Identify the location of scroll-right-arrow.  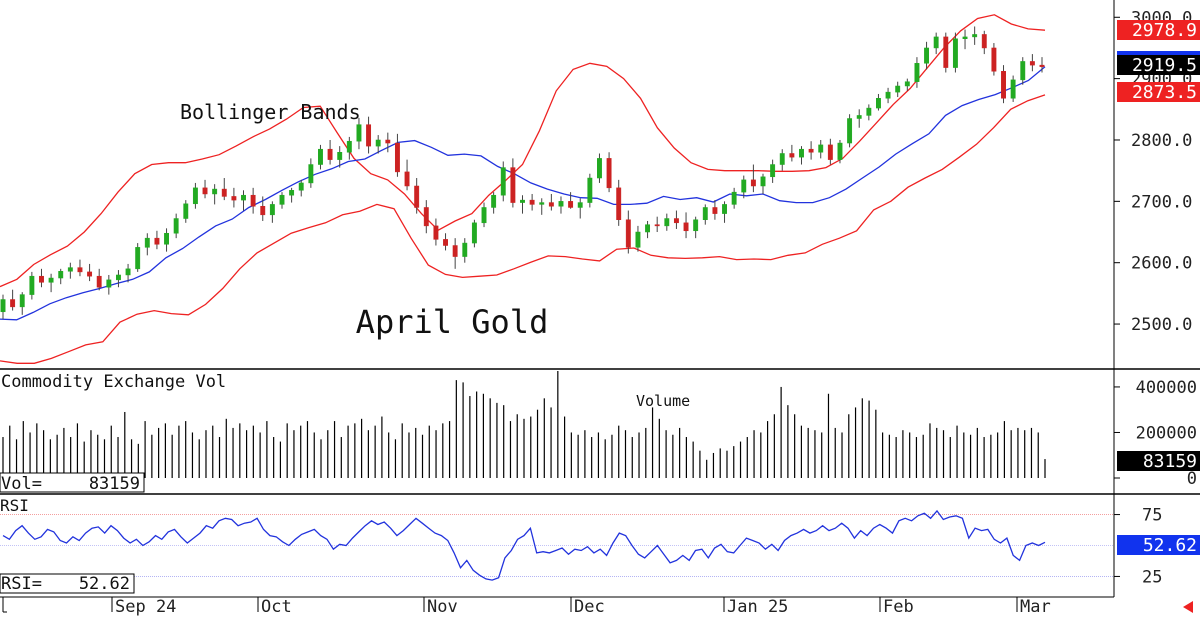
(1188, 607).